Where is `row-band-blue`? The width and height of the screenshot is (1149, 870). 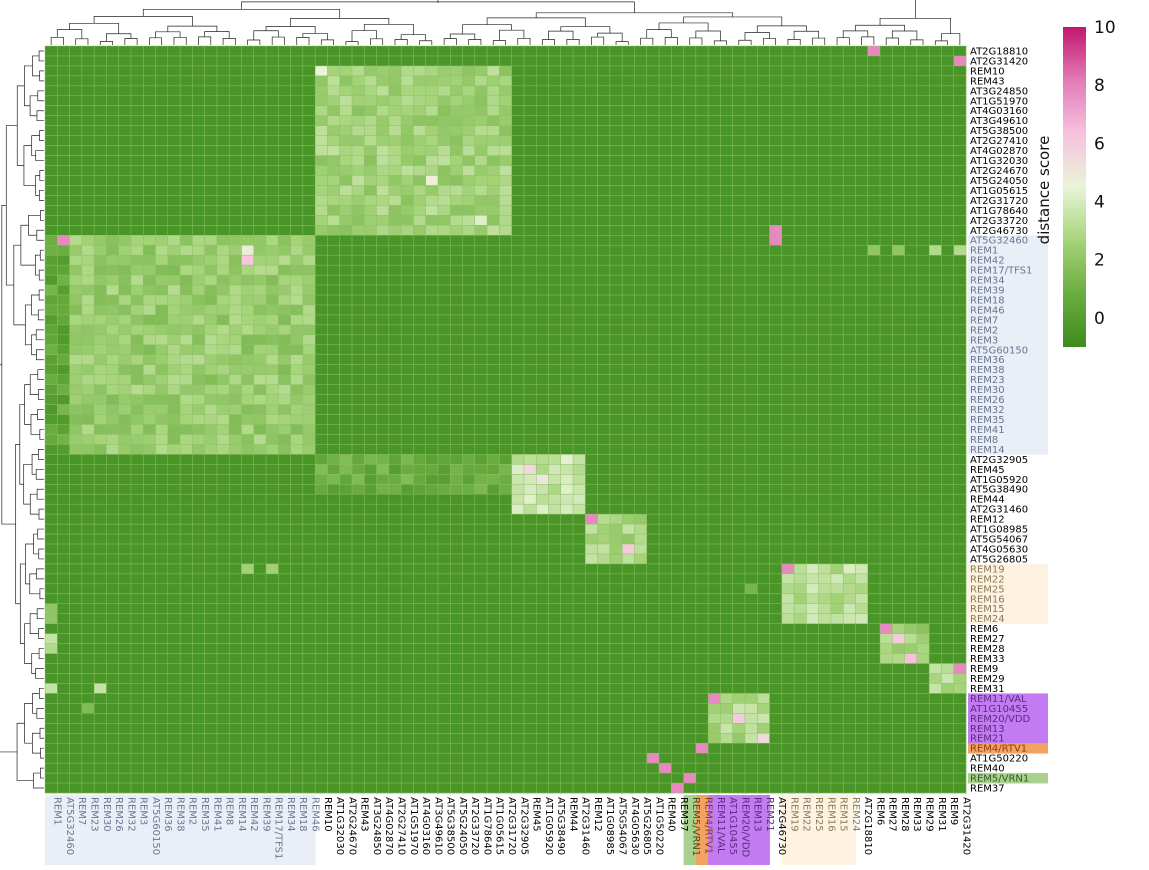 row-band-blue is located at coordinates (1008, 380).